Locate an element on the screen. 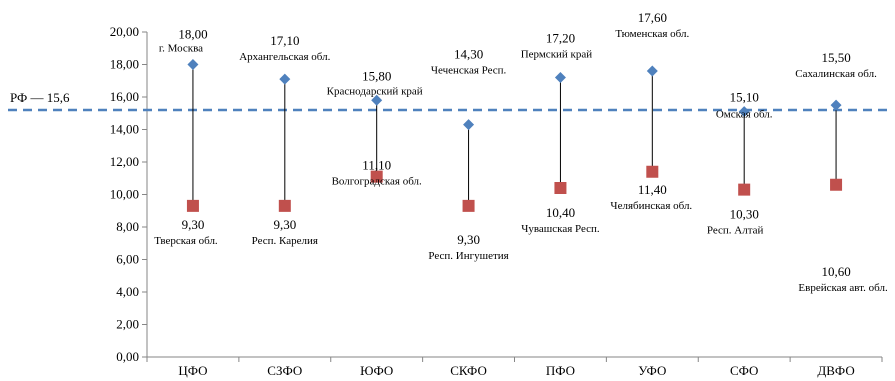 The height and width of the screenshot is (381, 895). max-region-label: Архангельская обл. is located at coordinates (284, 57).